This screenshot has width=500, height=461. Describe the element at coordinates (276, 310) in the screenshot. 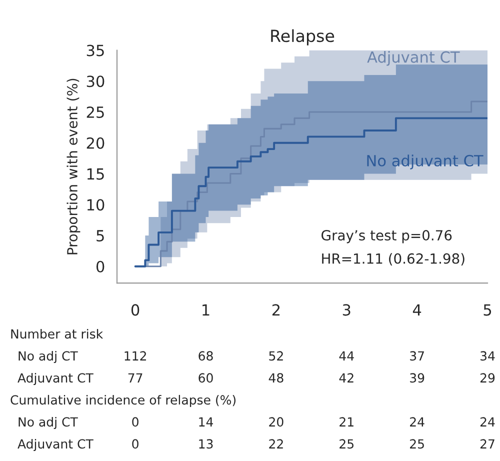

I see `x-tick-label: 2` at that location.